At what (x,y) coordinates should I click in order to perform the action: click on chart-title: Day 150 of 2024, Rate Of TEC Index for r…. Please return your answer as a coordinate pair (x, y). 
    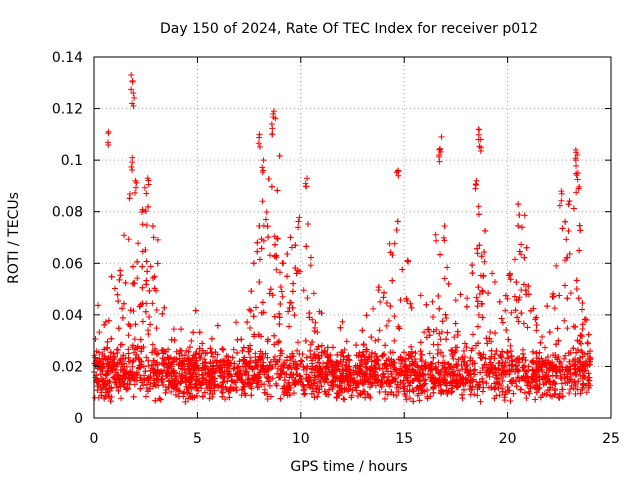
    Looking at the image, I should click on (349, 29).